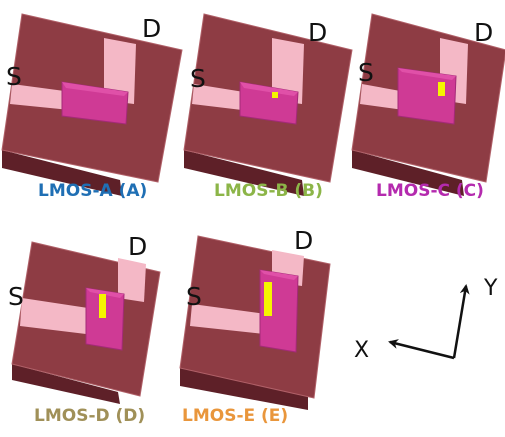 The width and height of the screenshot is (505, 437). I want to click on lmos-a-caption: LMOS-A (A), so click(93, 191).